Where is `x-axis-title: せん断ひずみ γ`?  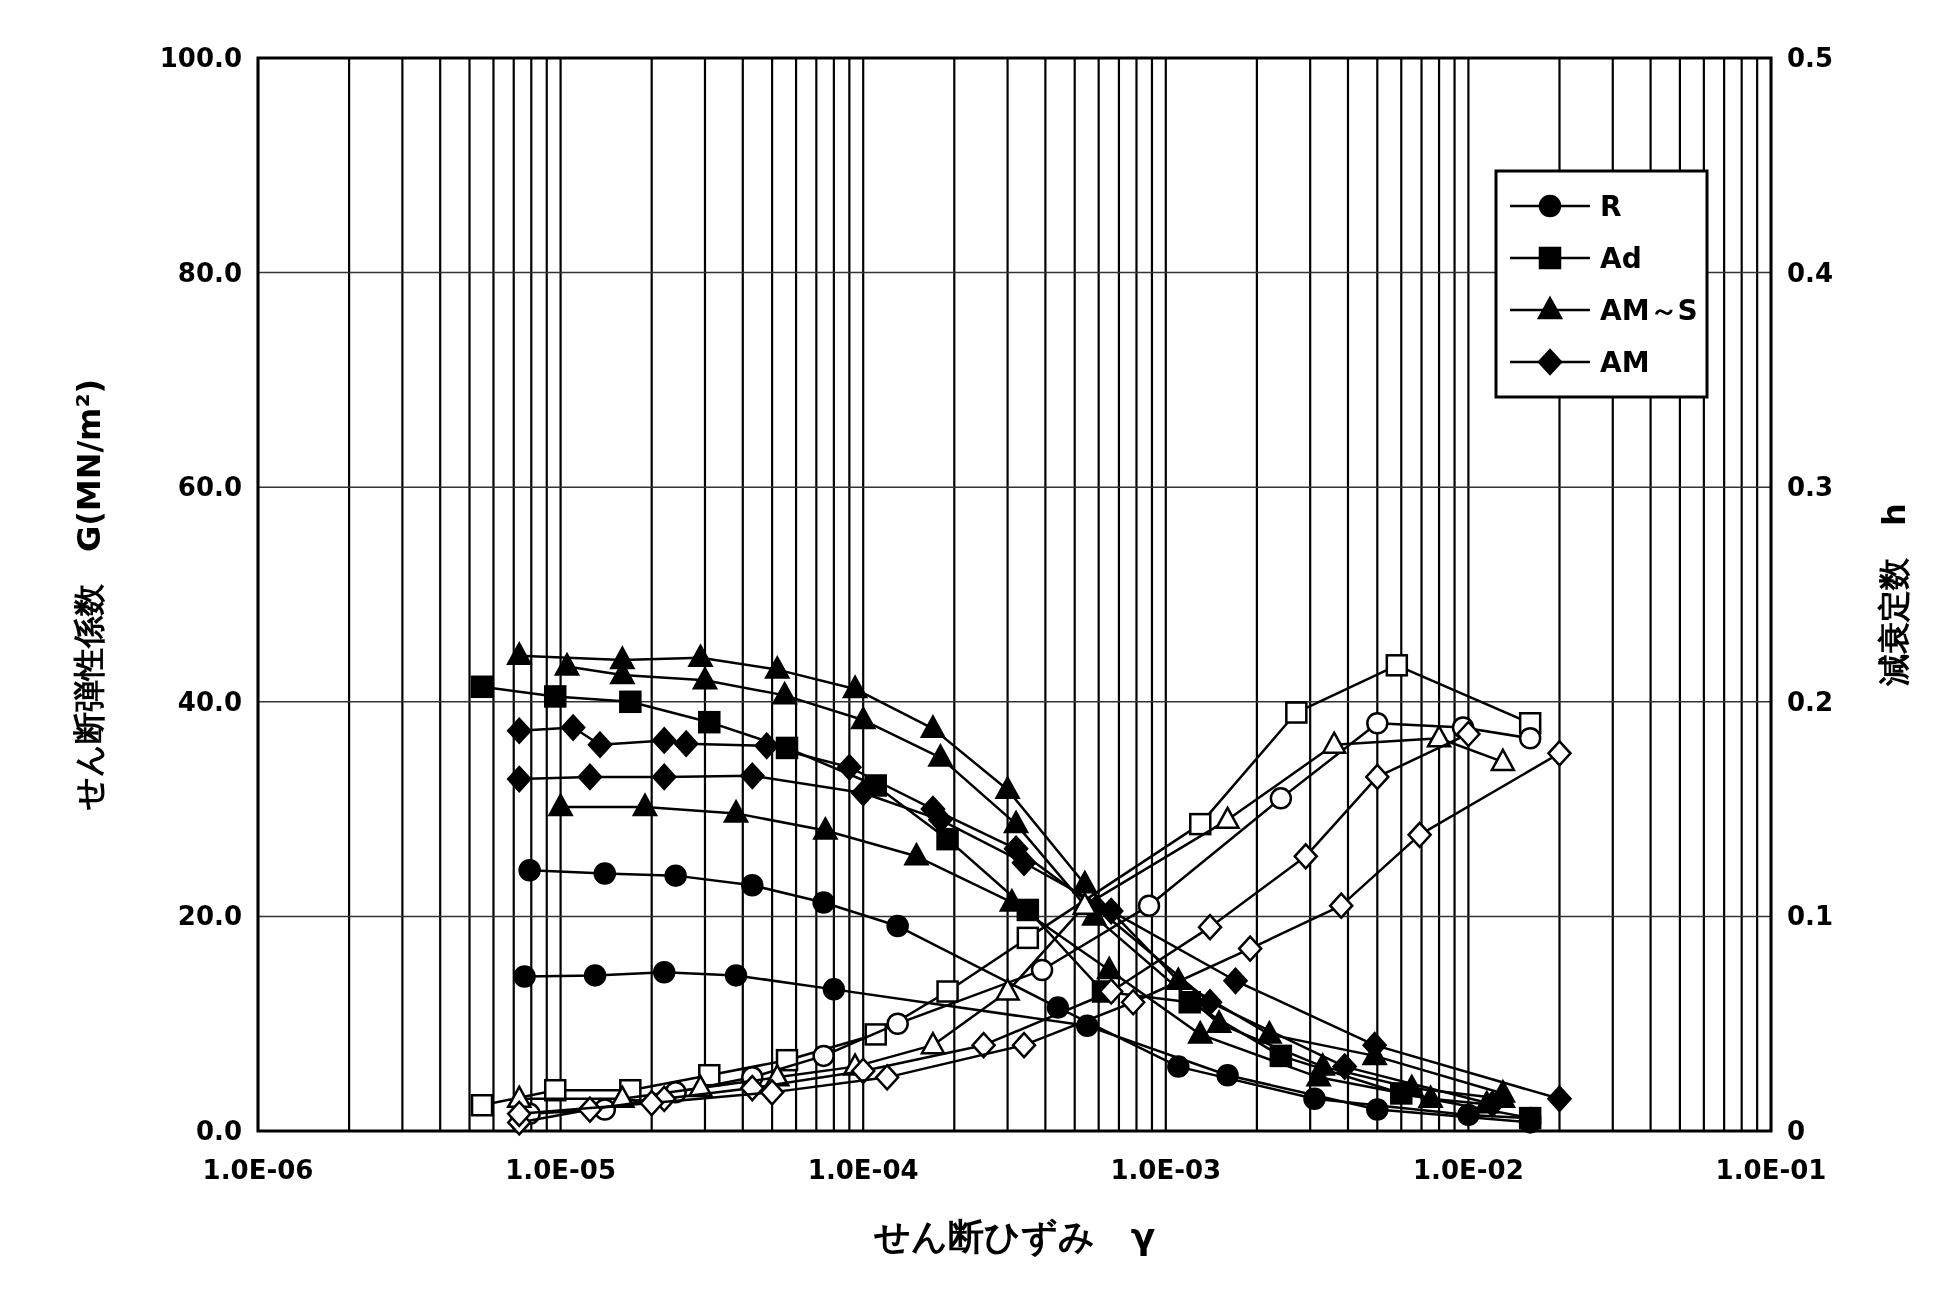
x-axis-title: せん断ひずみ γ is located at coordinates (1014, 1237).